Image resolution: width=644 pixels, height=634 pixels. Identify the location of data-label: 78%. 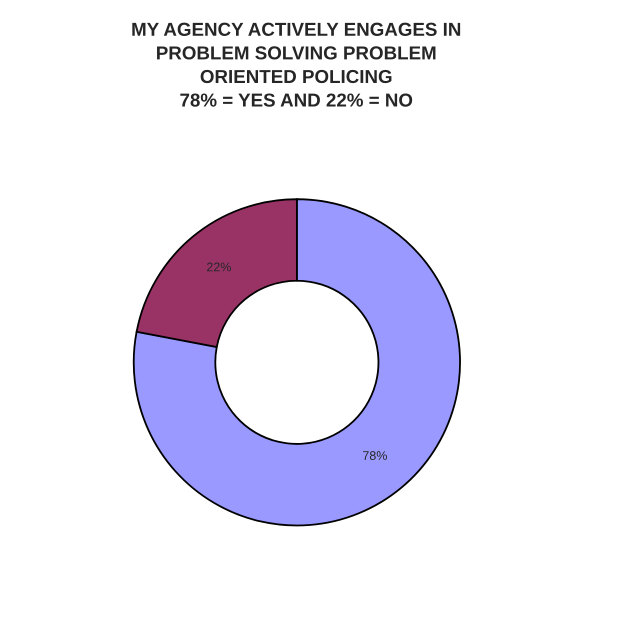
(375, 455).